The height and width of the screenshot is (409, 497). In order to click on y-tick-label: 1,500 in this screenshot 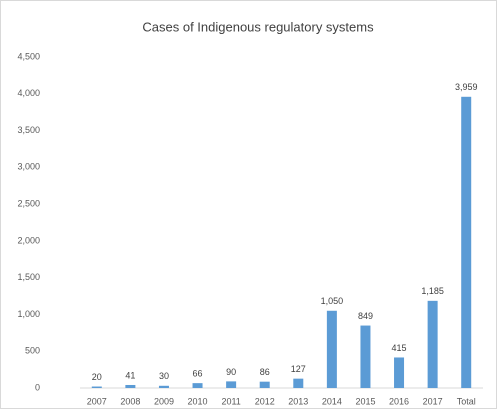, I will do `click(28, 277)`.